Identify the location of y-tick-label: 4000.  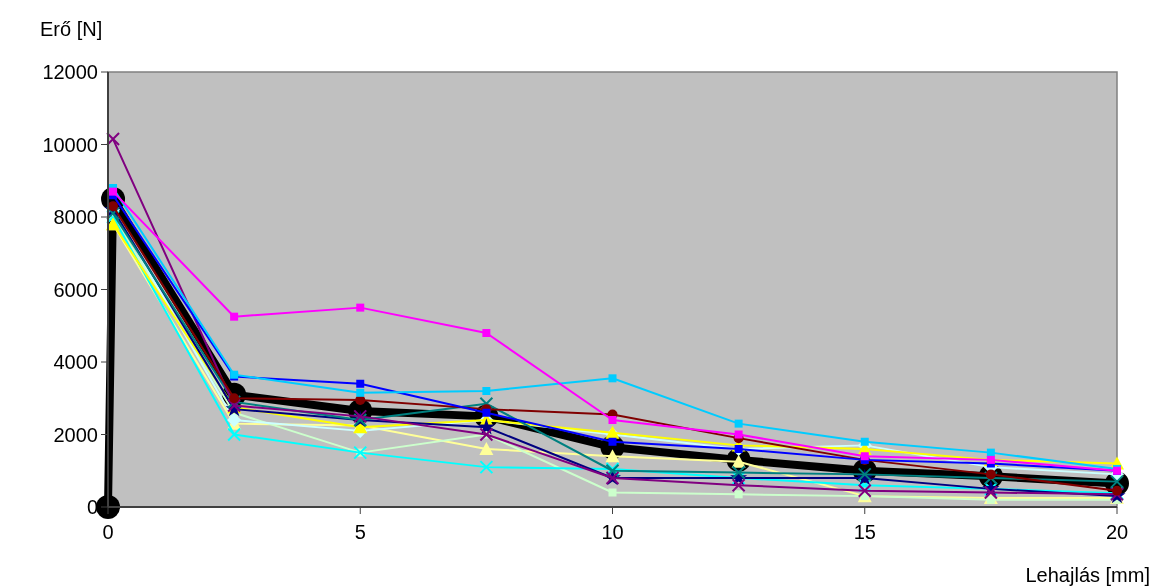
(75, 362).